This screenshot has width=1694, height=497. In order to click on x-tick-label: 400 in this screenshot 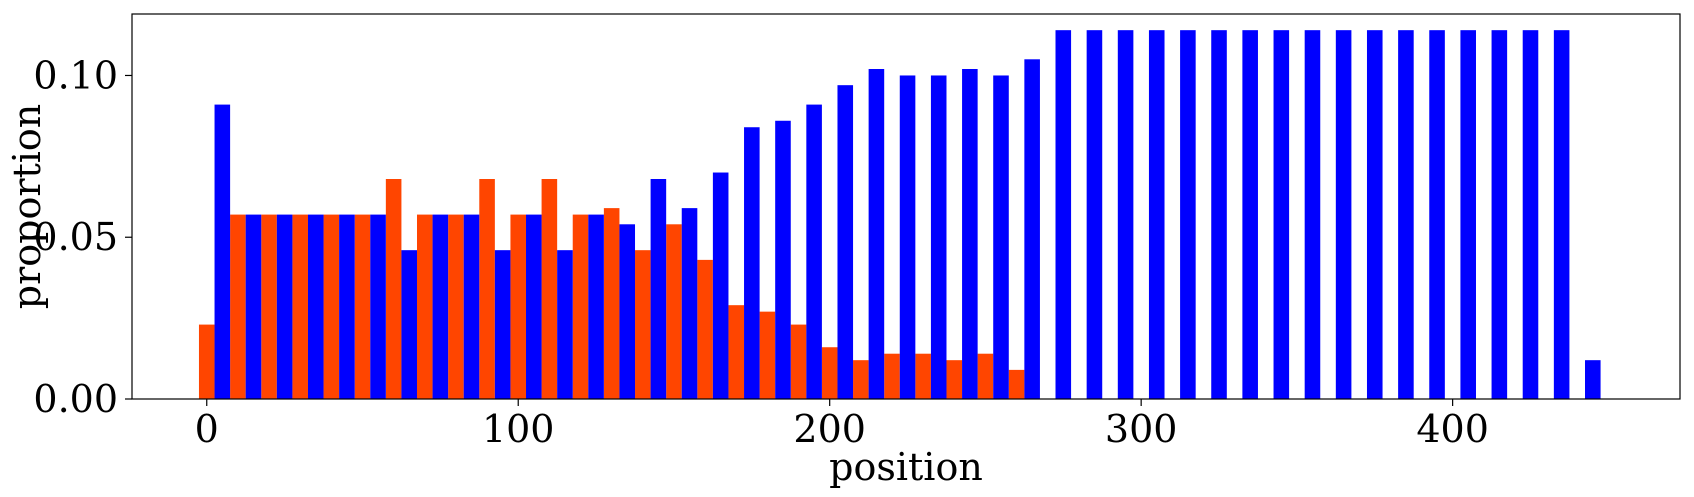, I will do `click(1452, 429)`.